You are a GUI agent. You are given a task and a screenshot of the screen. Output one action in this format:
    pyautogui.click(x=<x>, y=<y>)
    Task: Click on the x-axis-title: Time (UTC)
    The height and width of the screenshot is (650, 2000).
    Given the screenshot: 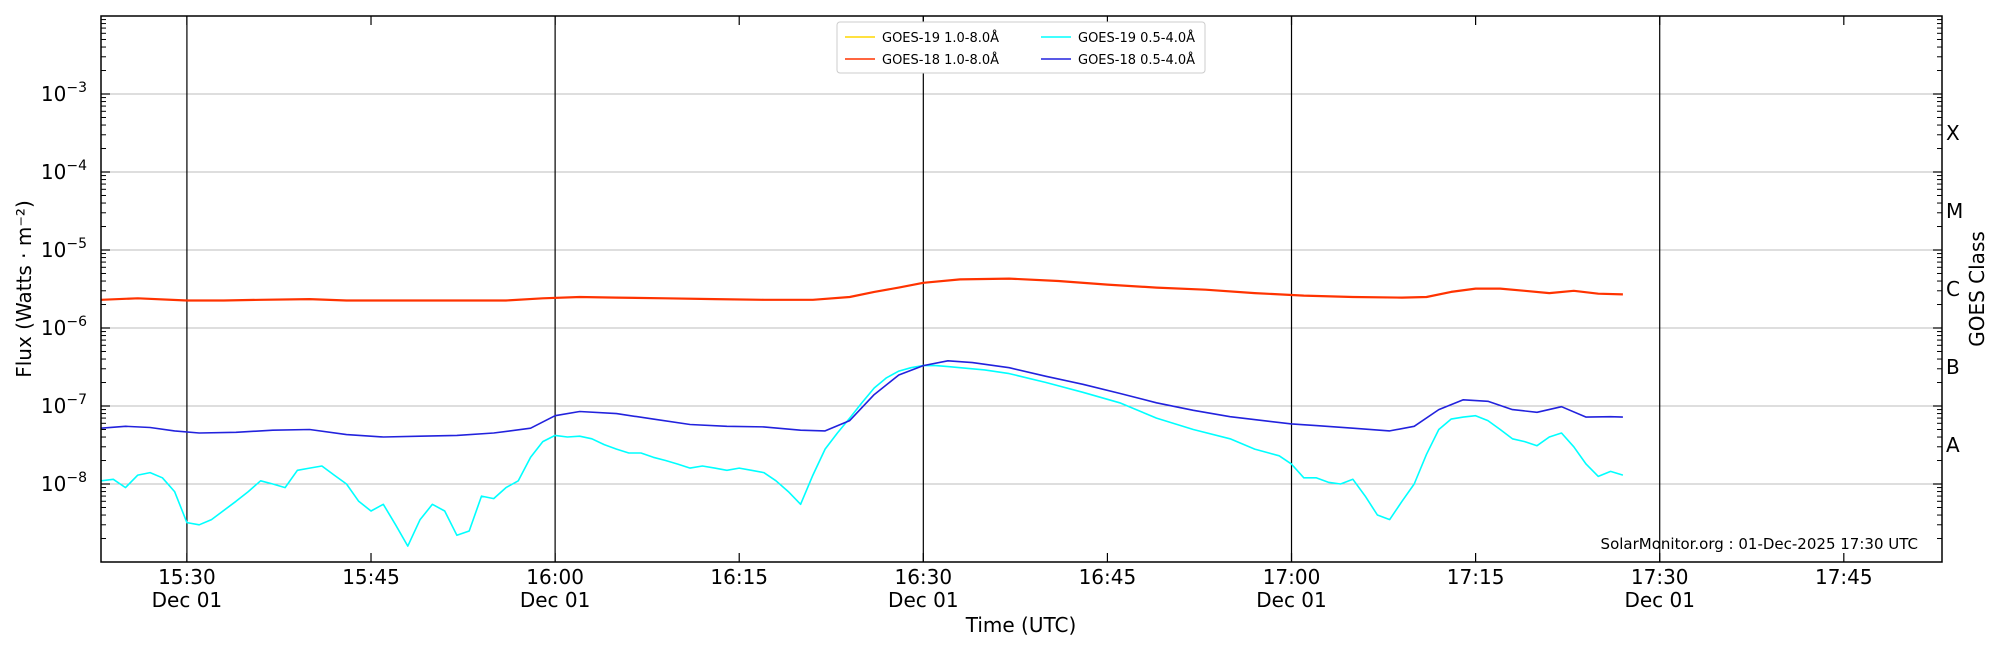 What is the action you would take?
    pyautogui.click(x=1021, y=625)
    